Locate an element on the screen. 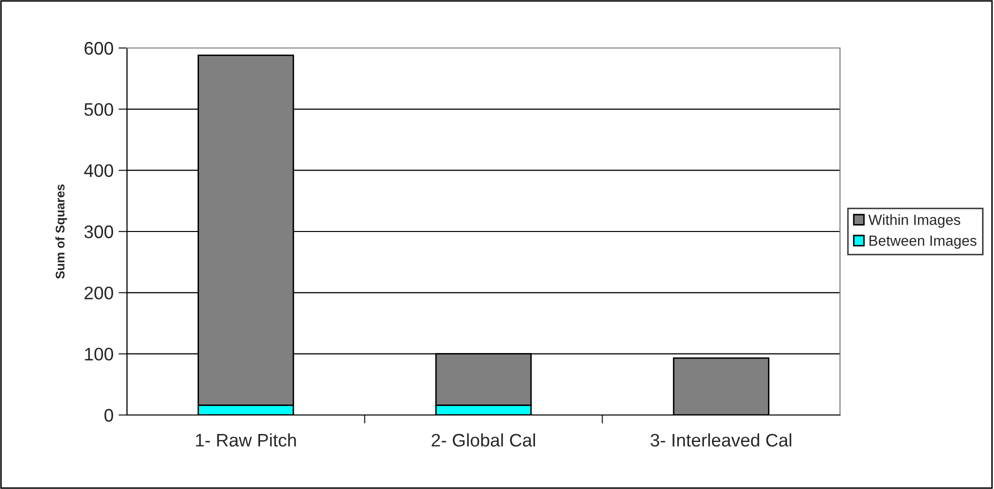  legend-label: Between Images is located at coordinates (923, 242).